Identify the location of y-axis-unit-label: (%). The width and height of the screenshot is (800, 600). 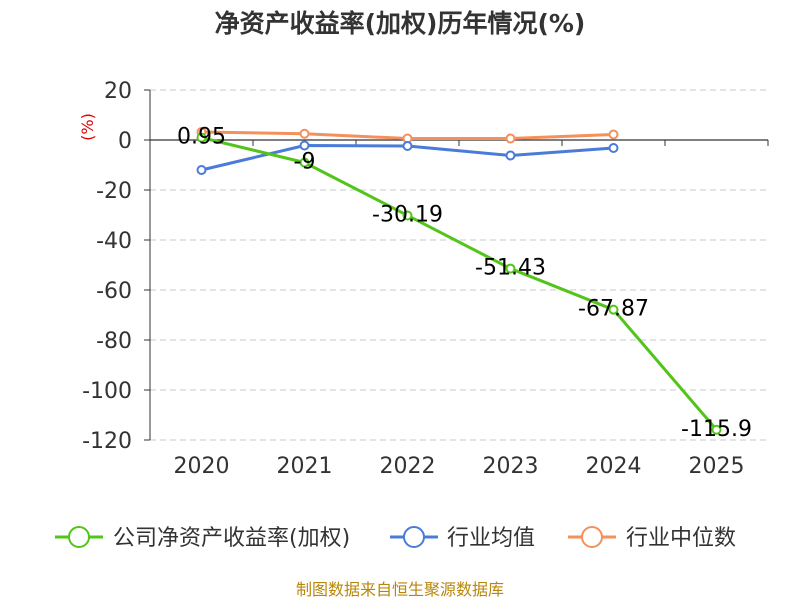
(87, 127).